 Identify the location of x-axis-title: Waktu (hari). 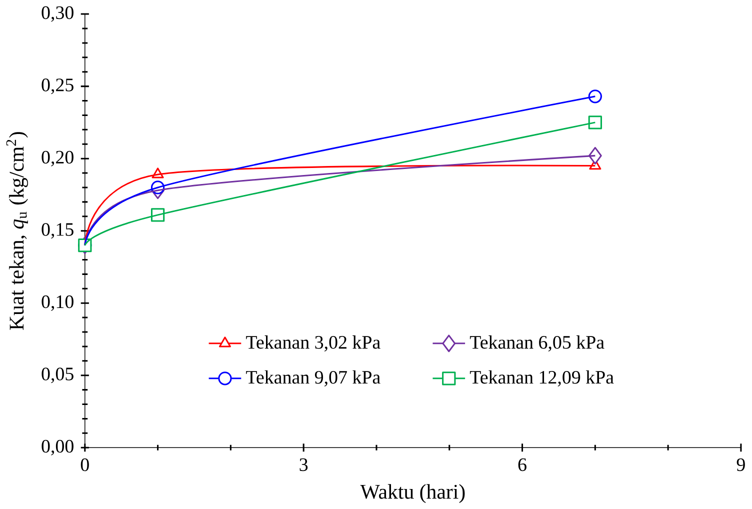
(412, 493).